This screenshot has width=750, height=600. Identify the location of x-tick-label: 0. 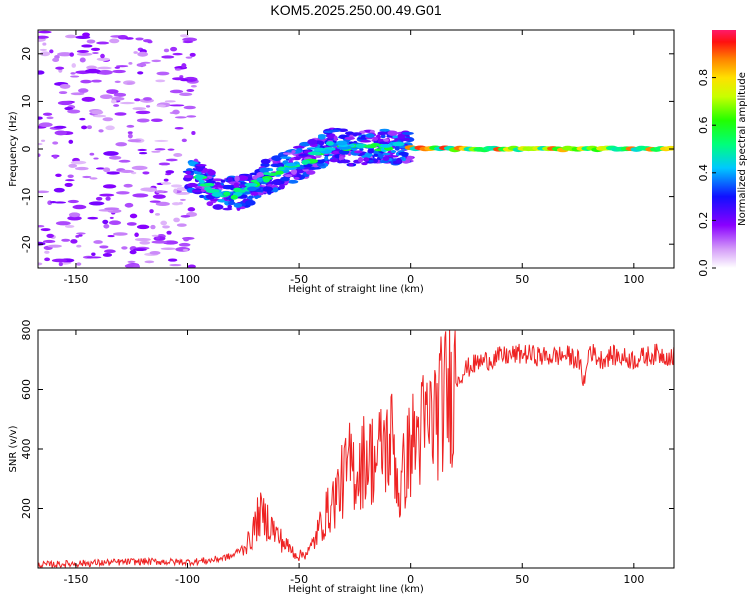
(410, 279).